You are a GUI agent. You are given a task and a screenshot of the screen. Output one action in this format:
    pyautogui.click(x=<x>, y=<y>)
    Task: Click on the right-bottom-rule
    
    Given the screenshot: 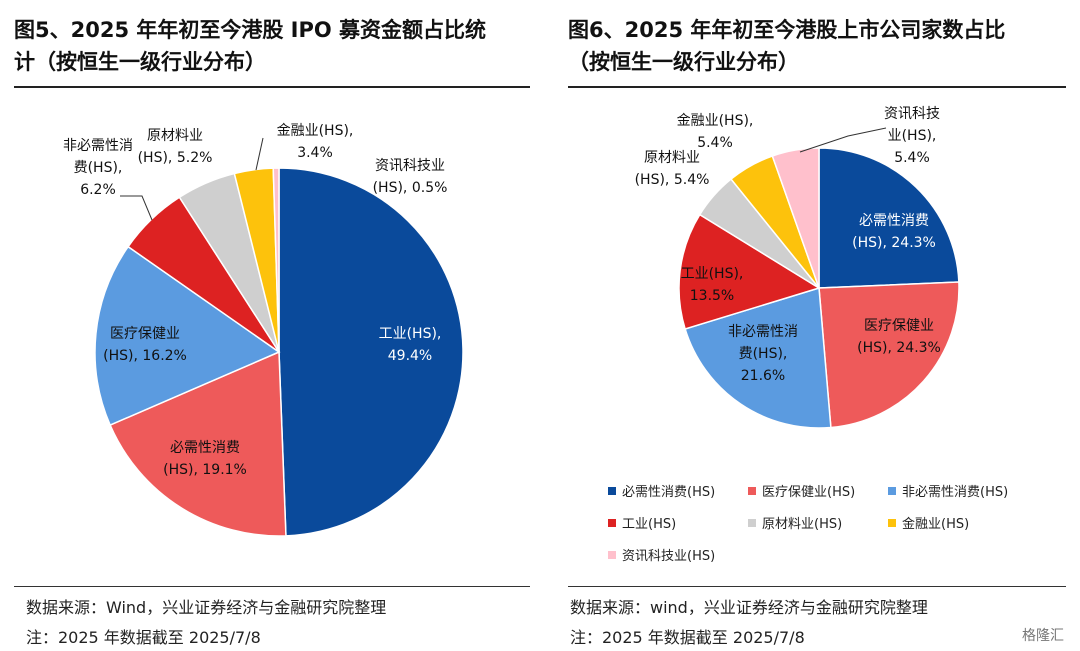 What is the action you would take?
    pyautogui.click(x=817, y=586)
    